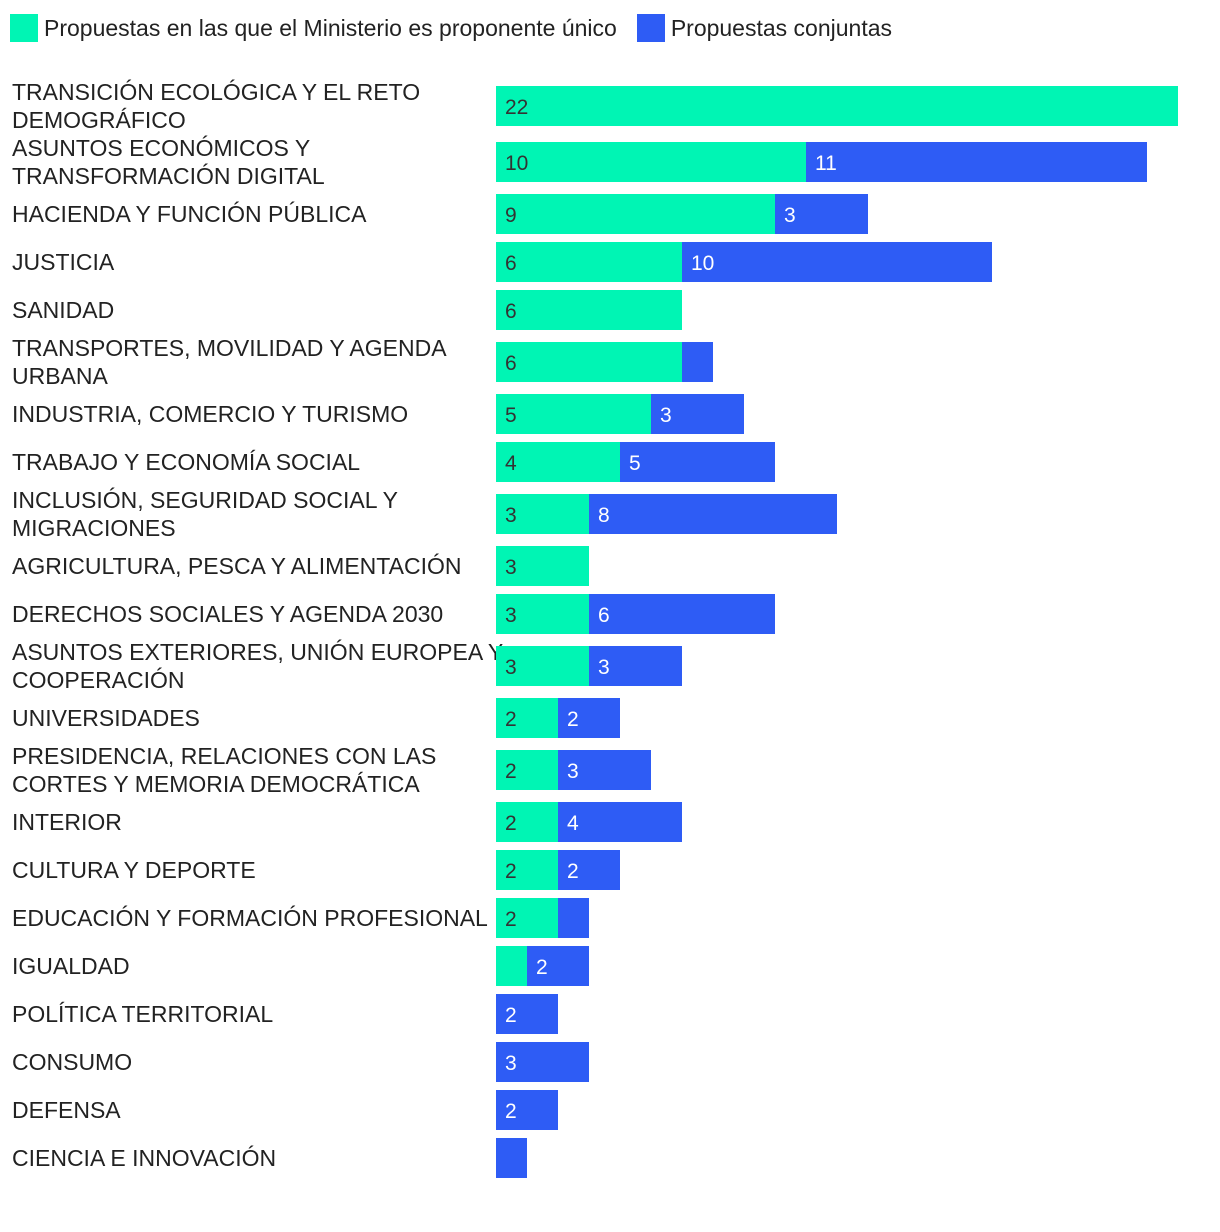 This screenshot has width=1220, height=1232. What do you see at coordinates (24, 28) in the screenshot?
I see `legend-swatch-unico` at bounding box center [24, 28].